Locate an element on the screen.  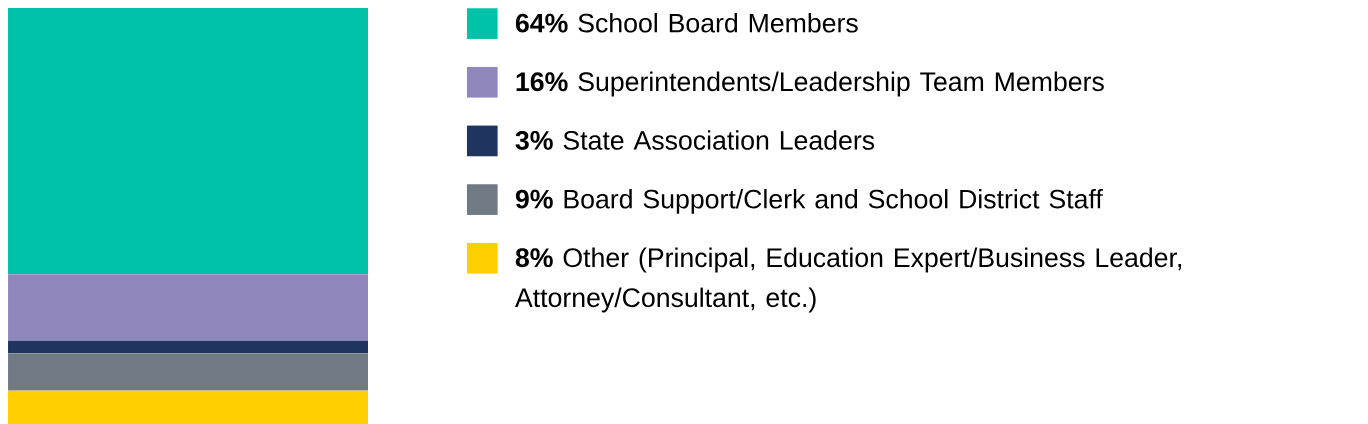
legend-label: 9% Board Support/Clerk and School District Staff is located at coordinates (809, 201).